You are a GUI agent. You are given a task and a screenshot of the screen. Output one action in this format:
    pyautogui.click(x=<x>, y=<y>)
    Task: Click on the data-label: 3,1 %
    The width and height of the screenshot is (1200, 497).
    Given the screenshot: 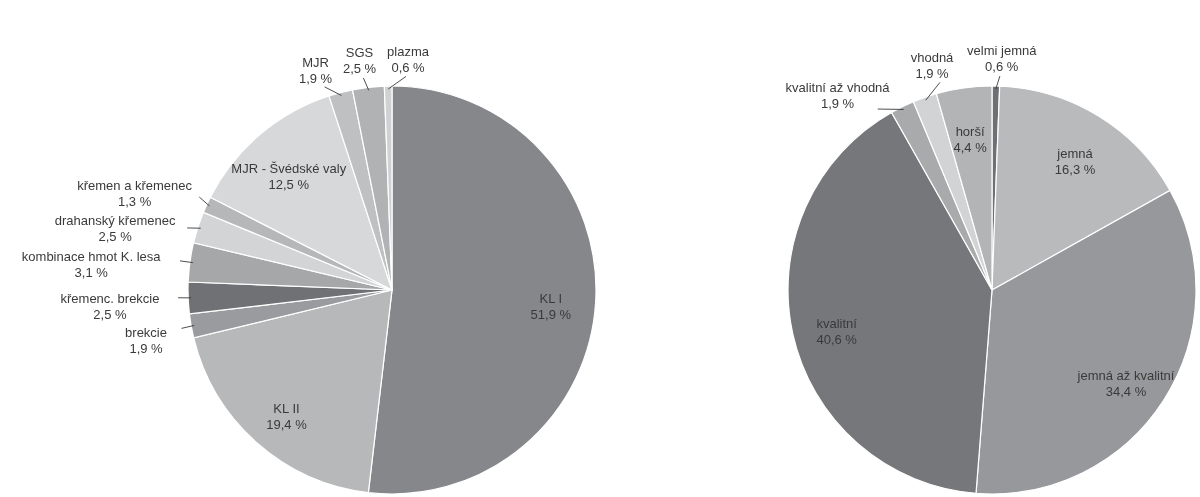 What is the action you would take?
    pyautogui.click(x=91, y=273)
    